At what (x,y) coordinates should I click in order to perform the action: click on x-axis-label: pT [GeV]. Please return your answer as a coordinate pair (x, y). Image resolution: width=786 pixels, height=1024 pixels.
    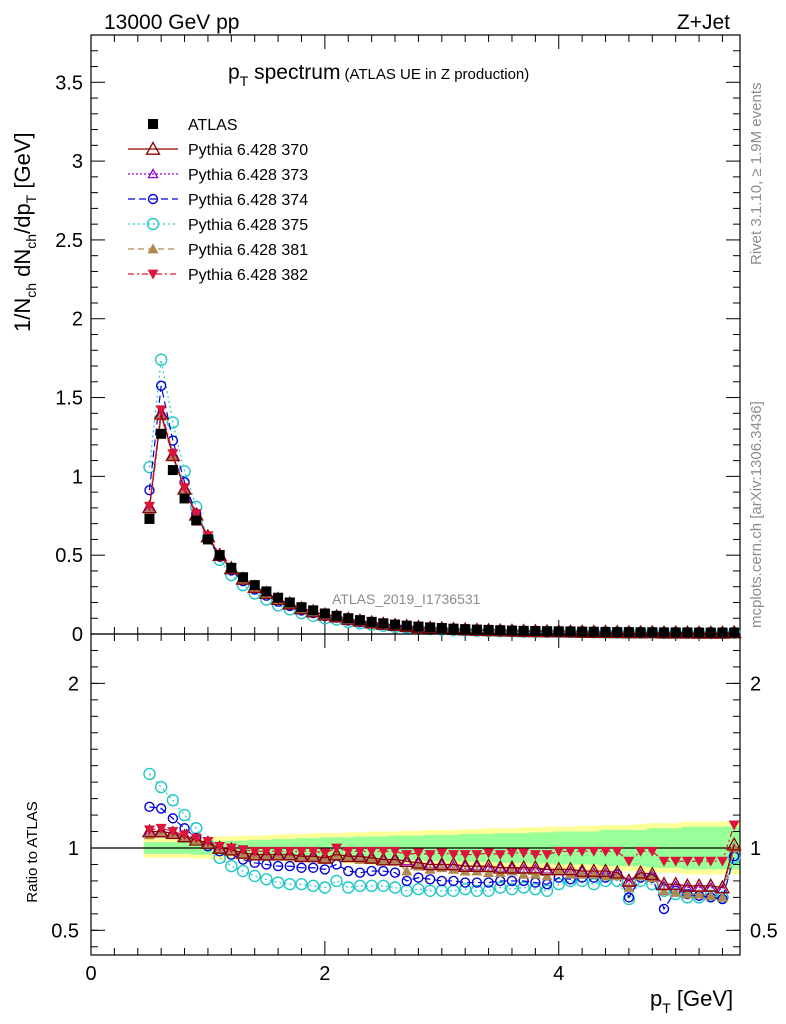
    Looking at the image, I should click on (691, 1001).